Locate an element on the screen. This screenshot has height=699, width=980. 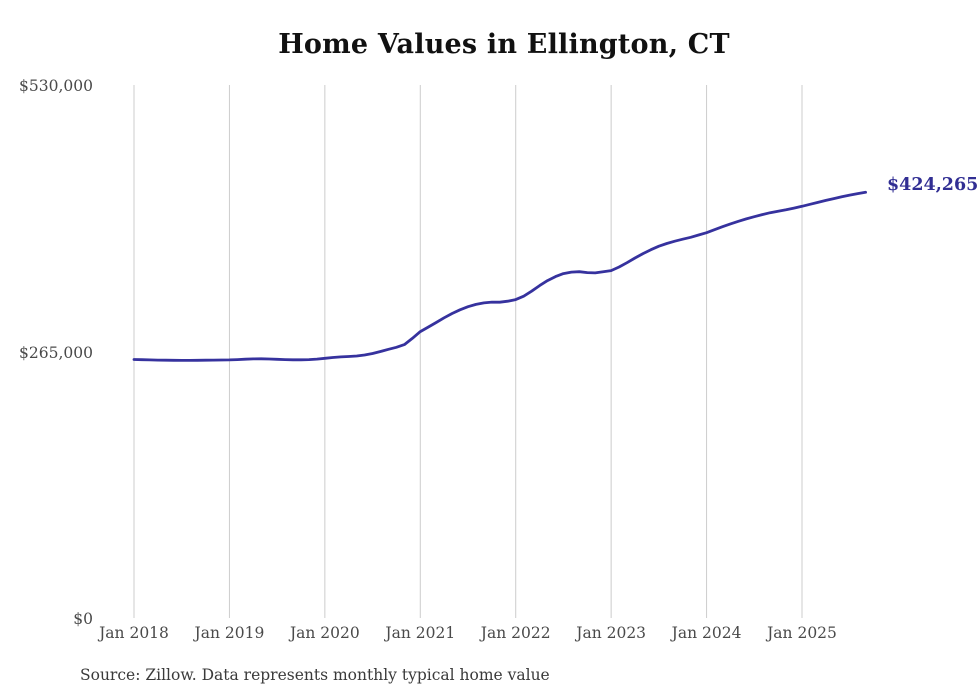
latest-value-label: $424,265 is located at coordinates (933, 185).